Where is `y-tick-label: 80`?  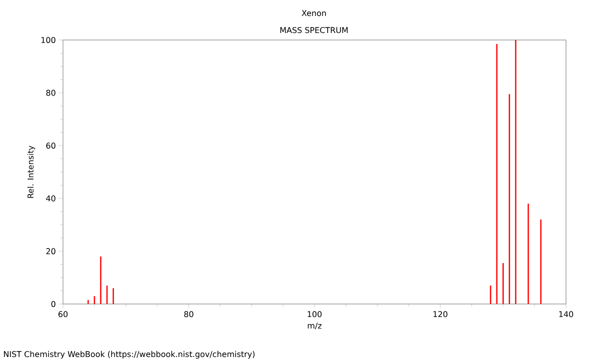 y-tick-label: 80 is located at coordinates (51, 93).